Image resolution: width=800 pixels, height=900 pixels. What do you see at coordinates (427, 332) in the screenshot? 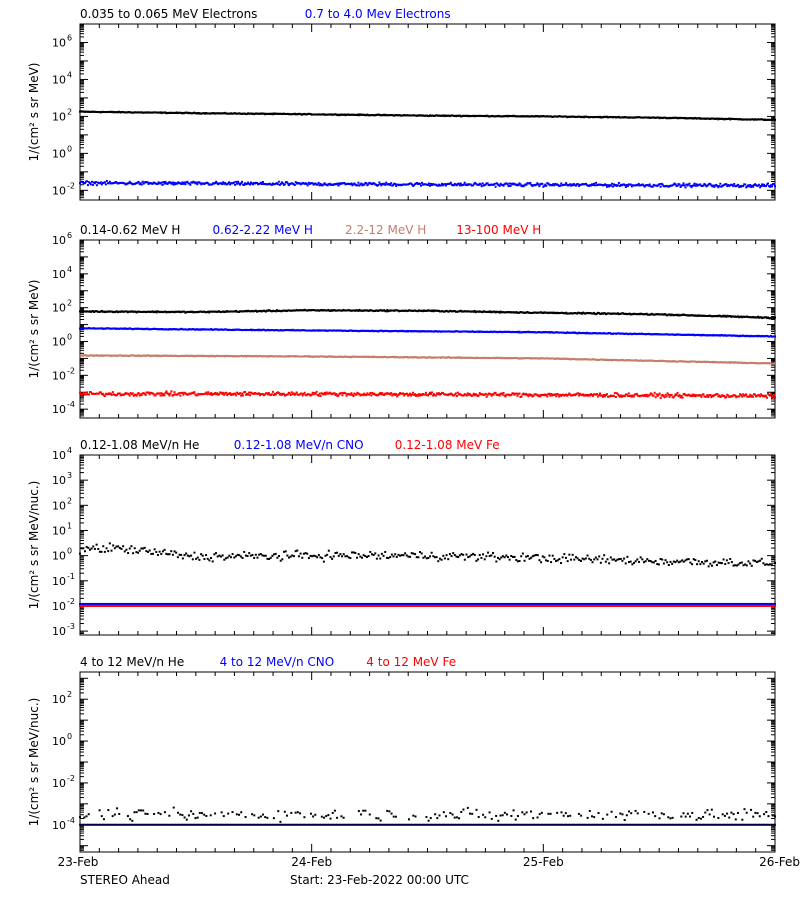
I see `series-0-62-2-22-mev-h` at bounding box center [427, 332].